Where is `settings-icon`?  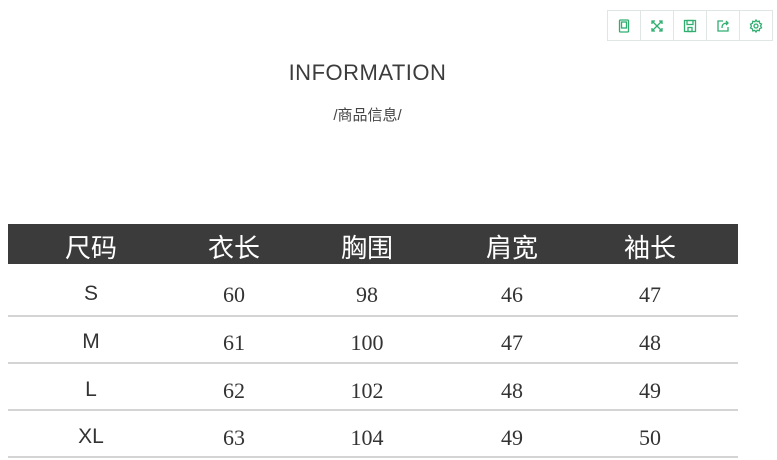 settings-icon is located at coordinates (756, 25).